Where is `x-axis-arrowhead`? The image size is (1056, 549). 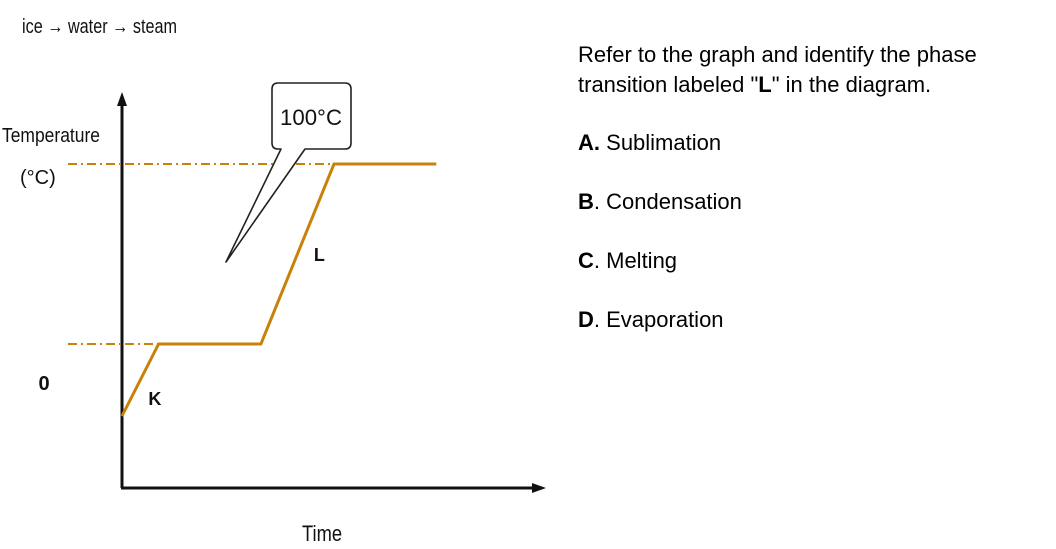
x-axis-arrowhead is located at coordinates (539, 488).